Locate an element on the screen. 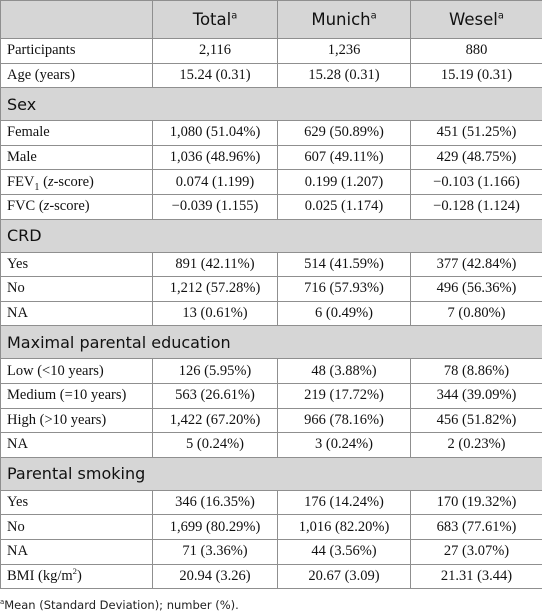 The height and width of the screenshot is (614, 542). column-title: Total is located at coordinates (212, 19).